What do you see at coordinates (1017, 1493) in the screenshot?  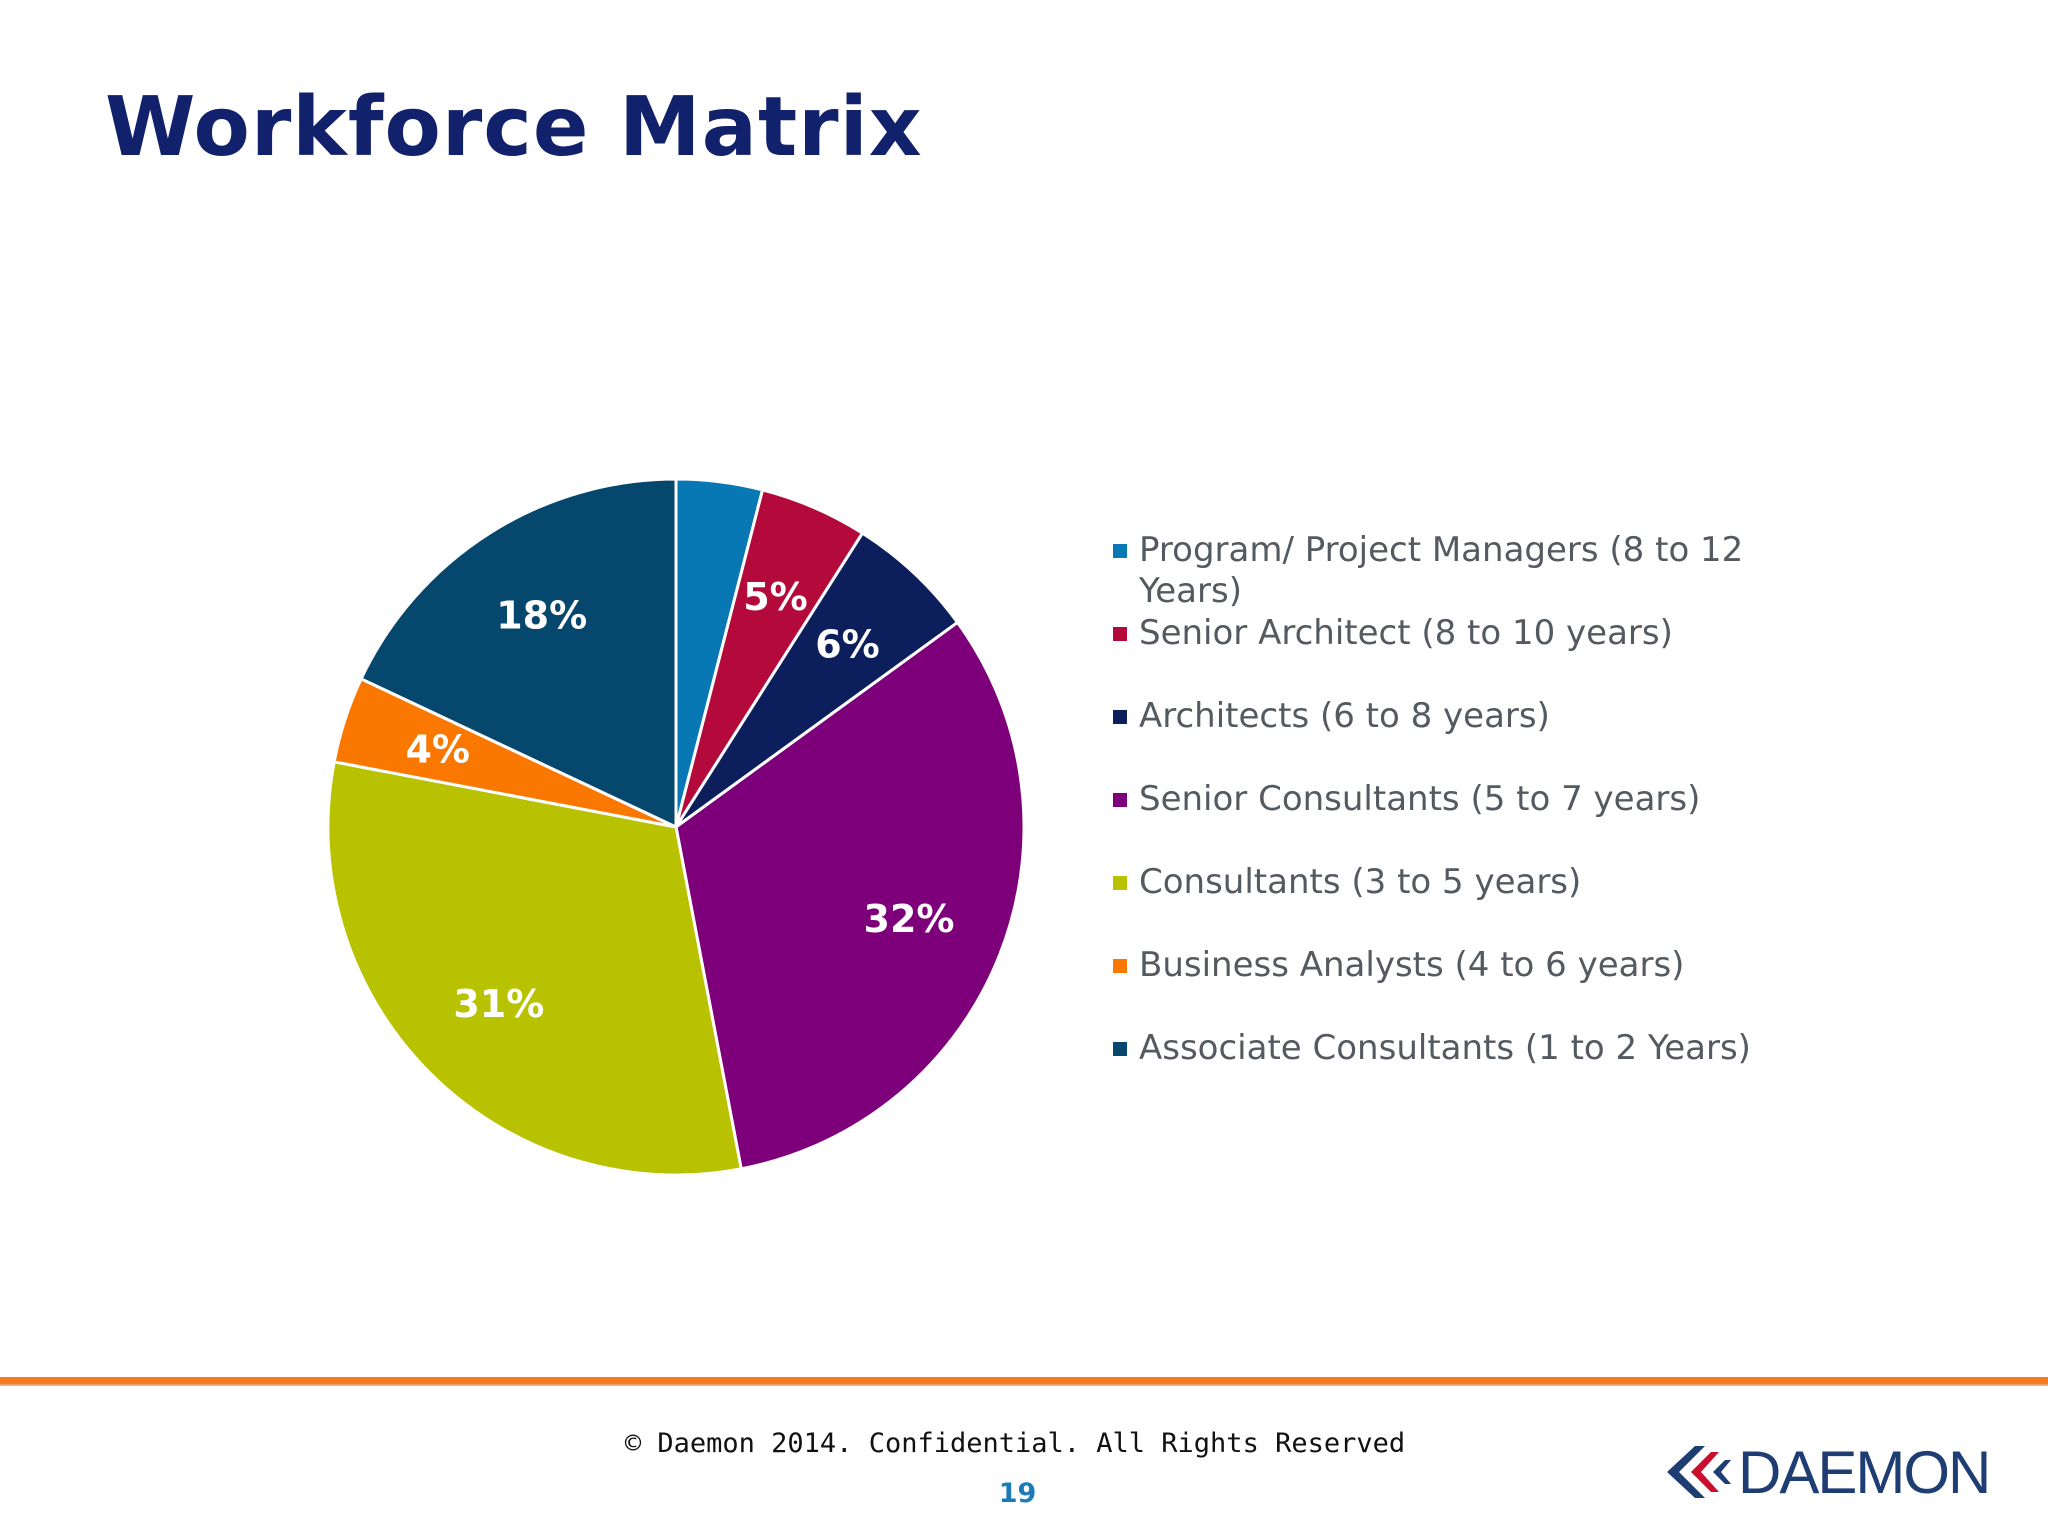 I see `page-number: 19` at bounding box center [1017, 1493].